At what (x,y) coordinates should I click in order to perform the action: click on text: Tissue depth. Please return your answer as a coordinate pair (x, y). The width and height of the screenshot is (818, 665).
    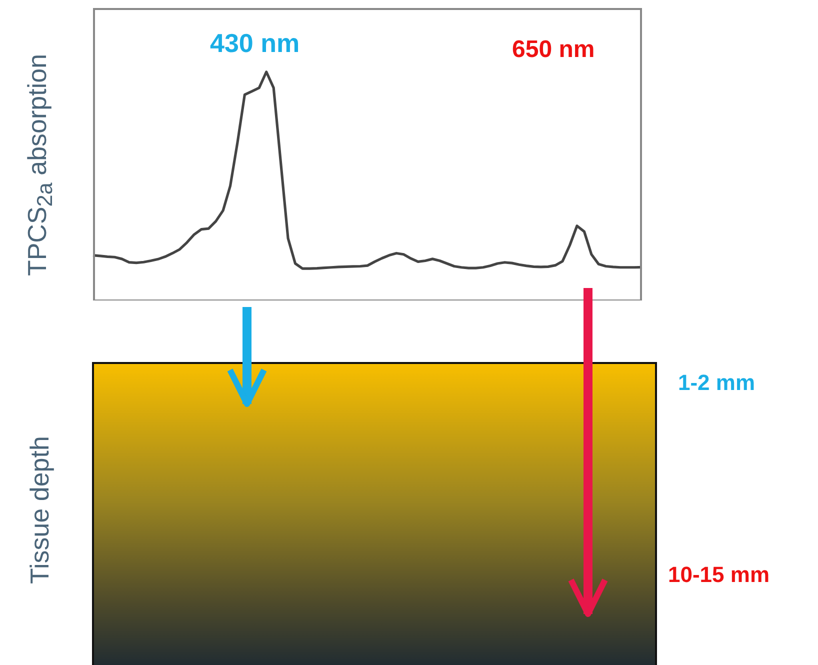
    Looking at the image, I should click on (40, 510).